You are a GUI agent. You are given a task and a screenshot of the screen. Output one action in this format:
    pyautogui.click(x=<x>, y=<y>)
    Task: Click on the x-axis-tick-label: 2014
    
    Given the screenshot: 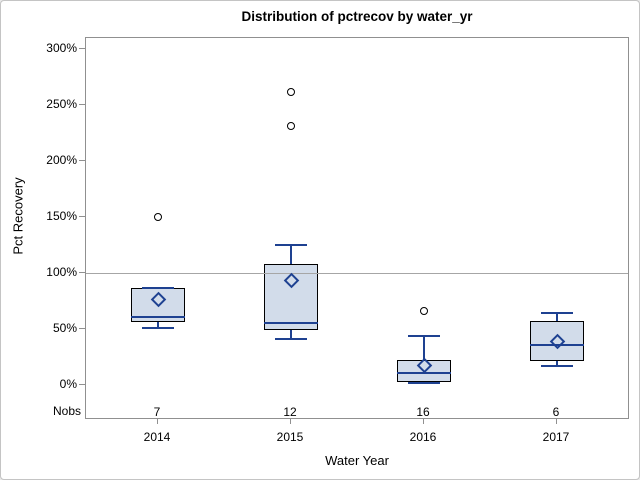 What is the action you would take?
    pyautogui.click(x=157, y=437)
    